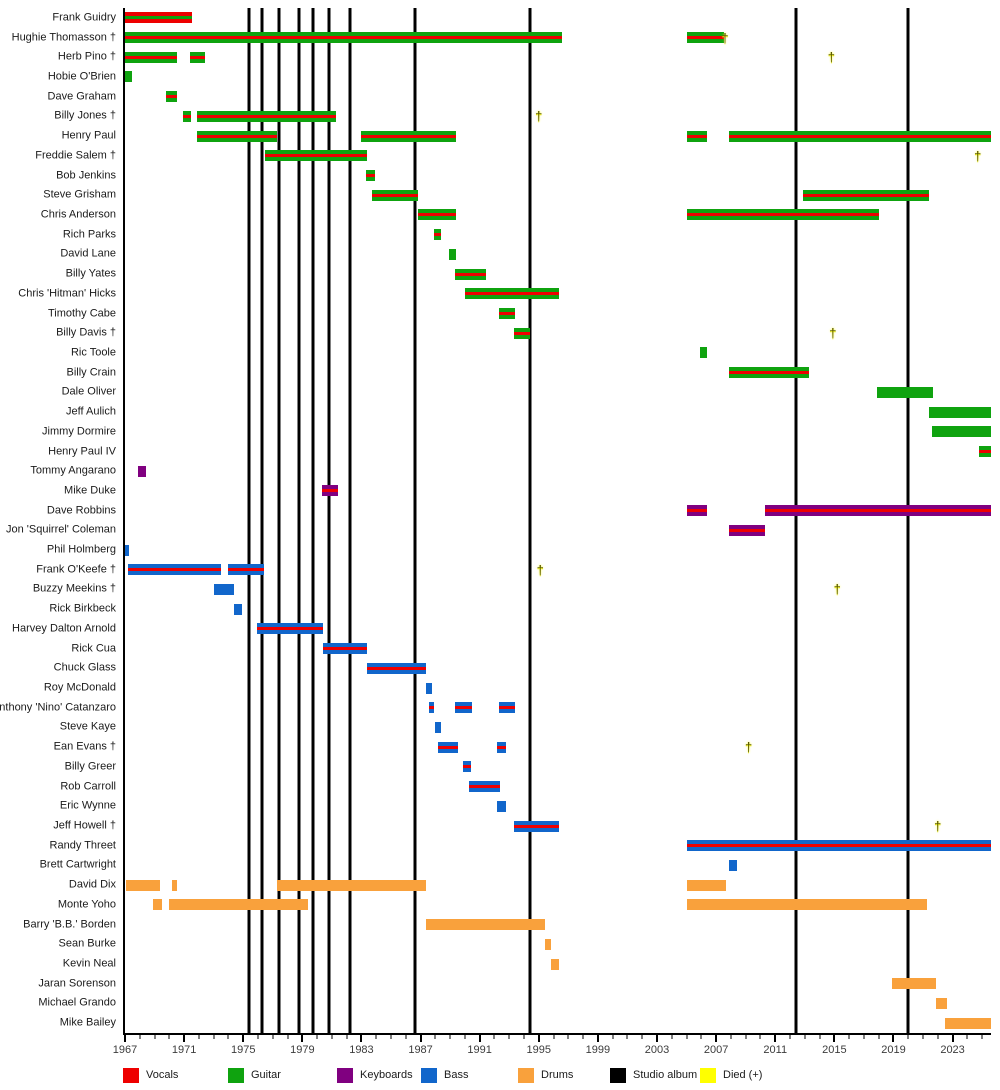 The height and width of the screenshot is (1090, 1000). What do you see at coordinates (87, 805) in the screenshot?
I see `member-label: Eric Wynne` at bounding box center [87, 805].